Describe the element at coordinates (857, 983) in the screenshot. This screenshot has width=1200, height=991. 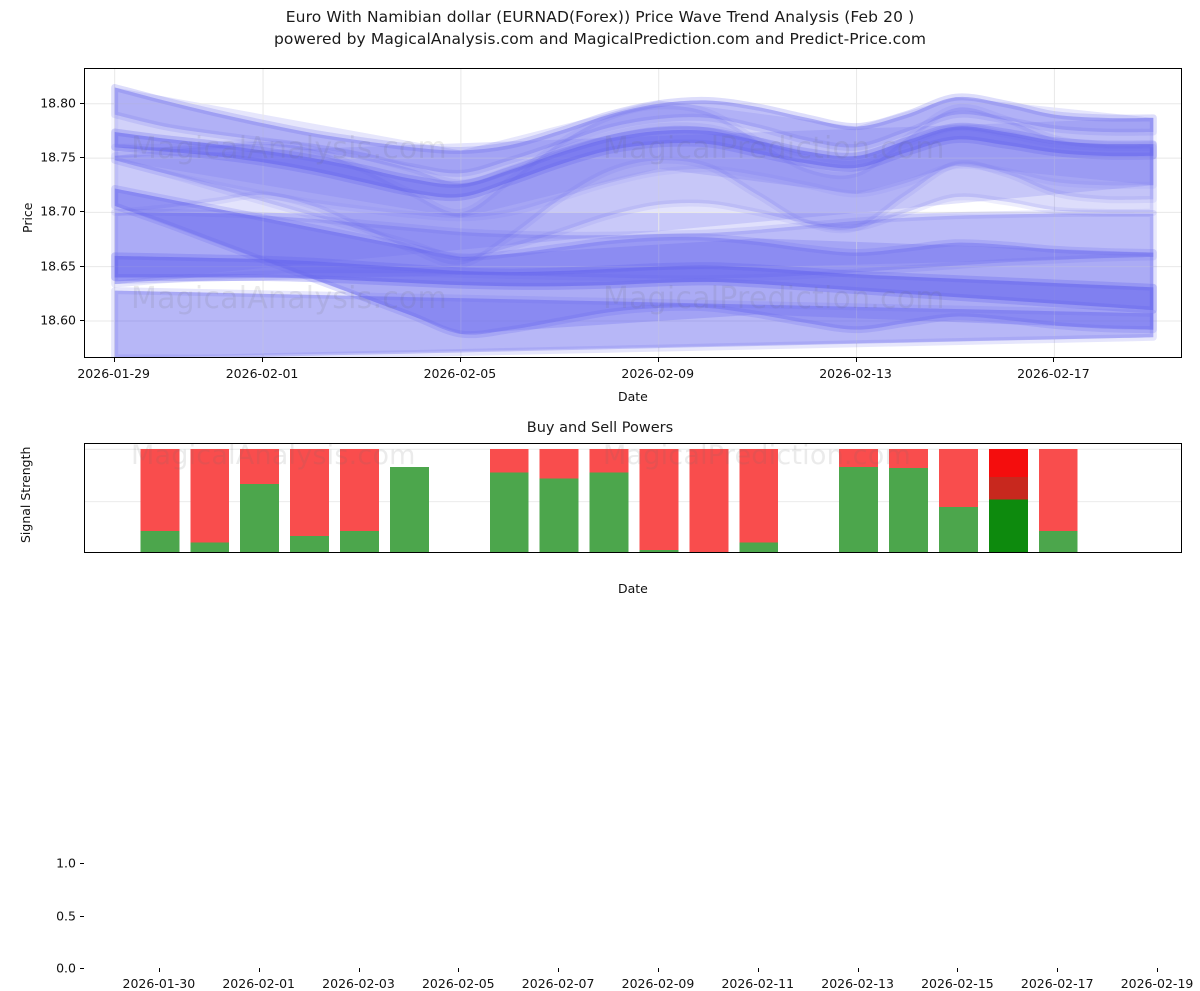
I see `buy-sell-x-tick-7: 2026-02-13` at that location.